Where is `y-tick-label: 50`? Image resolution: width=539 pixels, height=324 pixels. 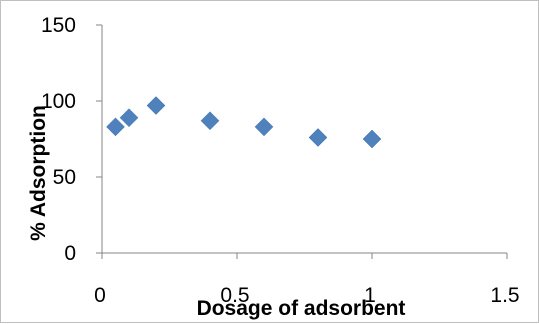
y-tick-label: 50 is located at coordinates (64, 177).